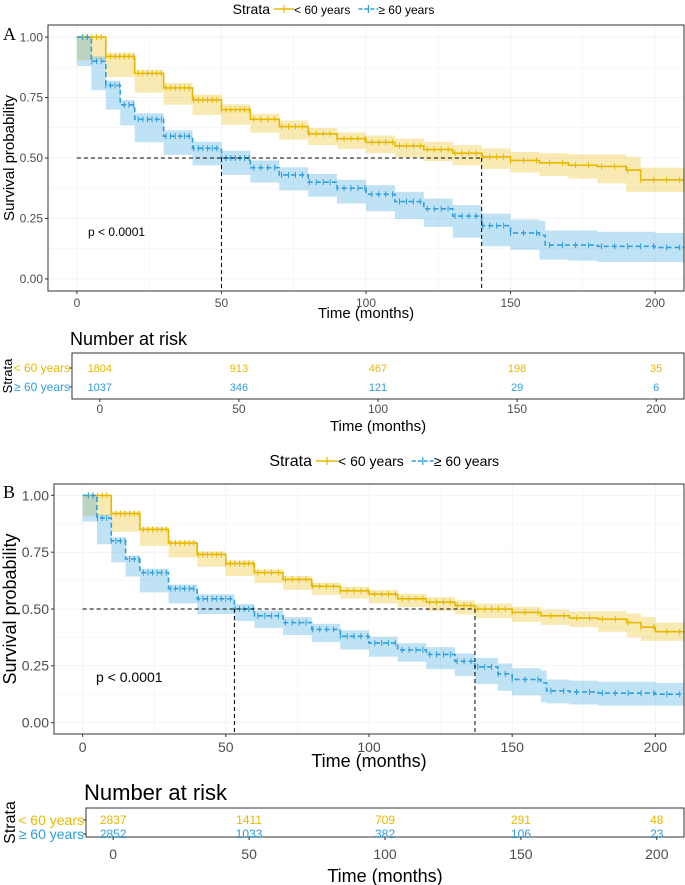 Image resolution: width=685 pixels, height=885 pixels. Describe the element at coordinates (517, 388) in the screenshot. I see `risk-count: 29` at that location.